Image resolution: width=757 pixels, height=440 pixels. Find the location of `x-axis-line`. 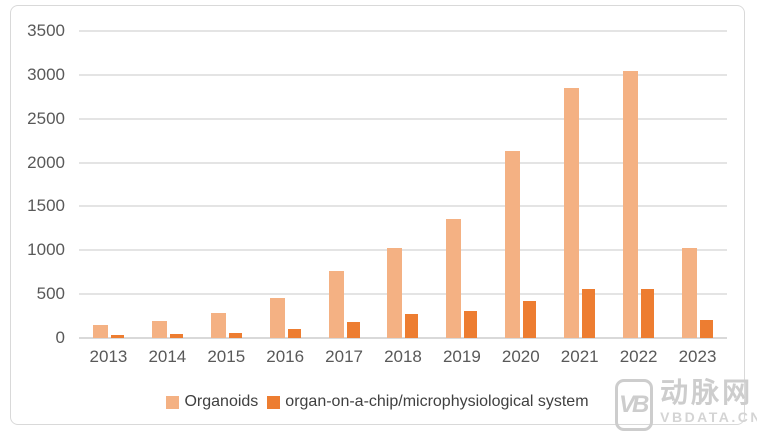

x-axis-line is located at coordinates (403, 338).